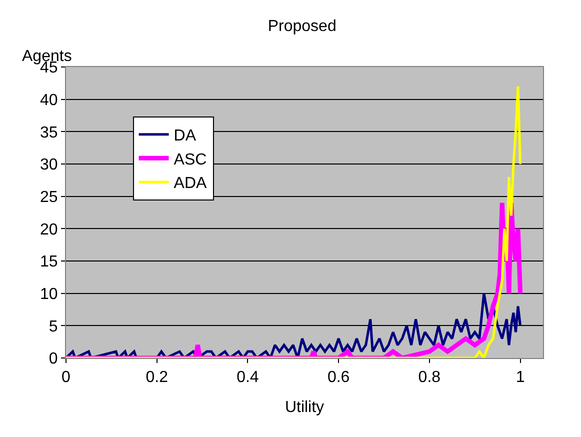 This screenshot has width=581, height=437. What do you see at coordinates (338, 377) in the screenshot?
I see `x-tick-label: 0.6` at bounding box center [338, 377].